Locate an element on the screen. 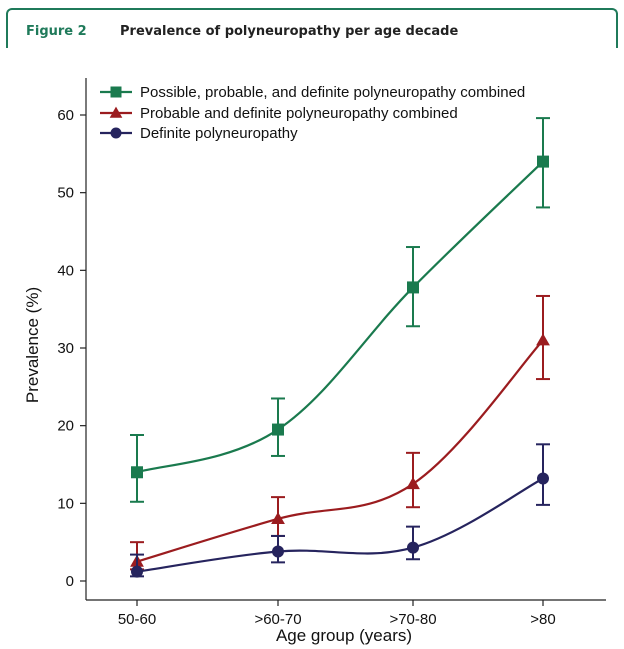 This screenshot has width=624, height=649. x-tick-label: >70-80 is located at coordinates (412, 619).